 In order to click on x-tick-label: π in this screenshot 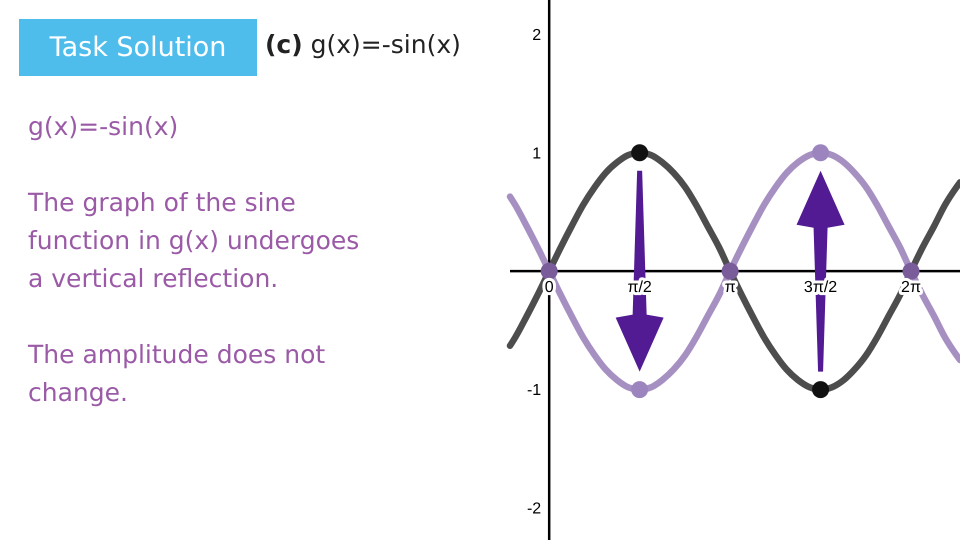, I will do `click(730, 287)`.